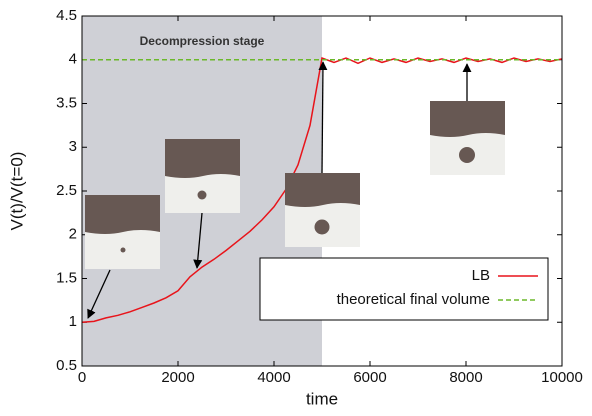 The image size is (592, 416). Describe the element at coordinates (66, 102) in the screenshot. I see `y-tick-label: 3.5` at that location.